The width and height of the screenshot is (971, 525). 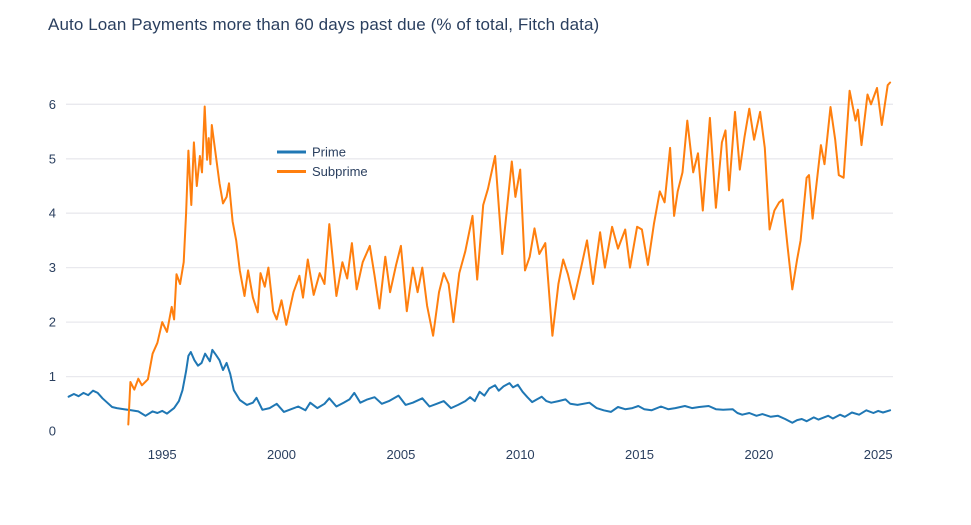 I want to click on legend: Prime Subprime, so click(x=322, y=162).